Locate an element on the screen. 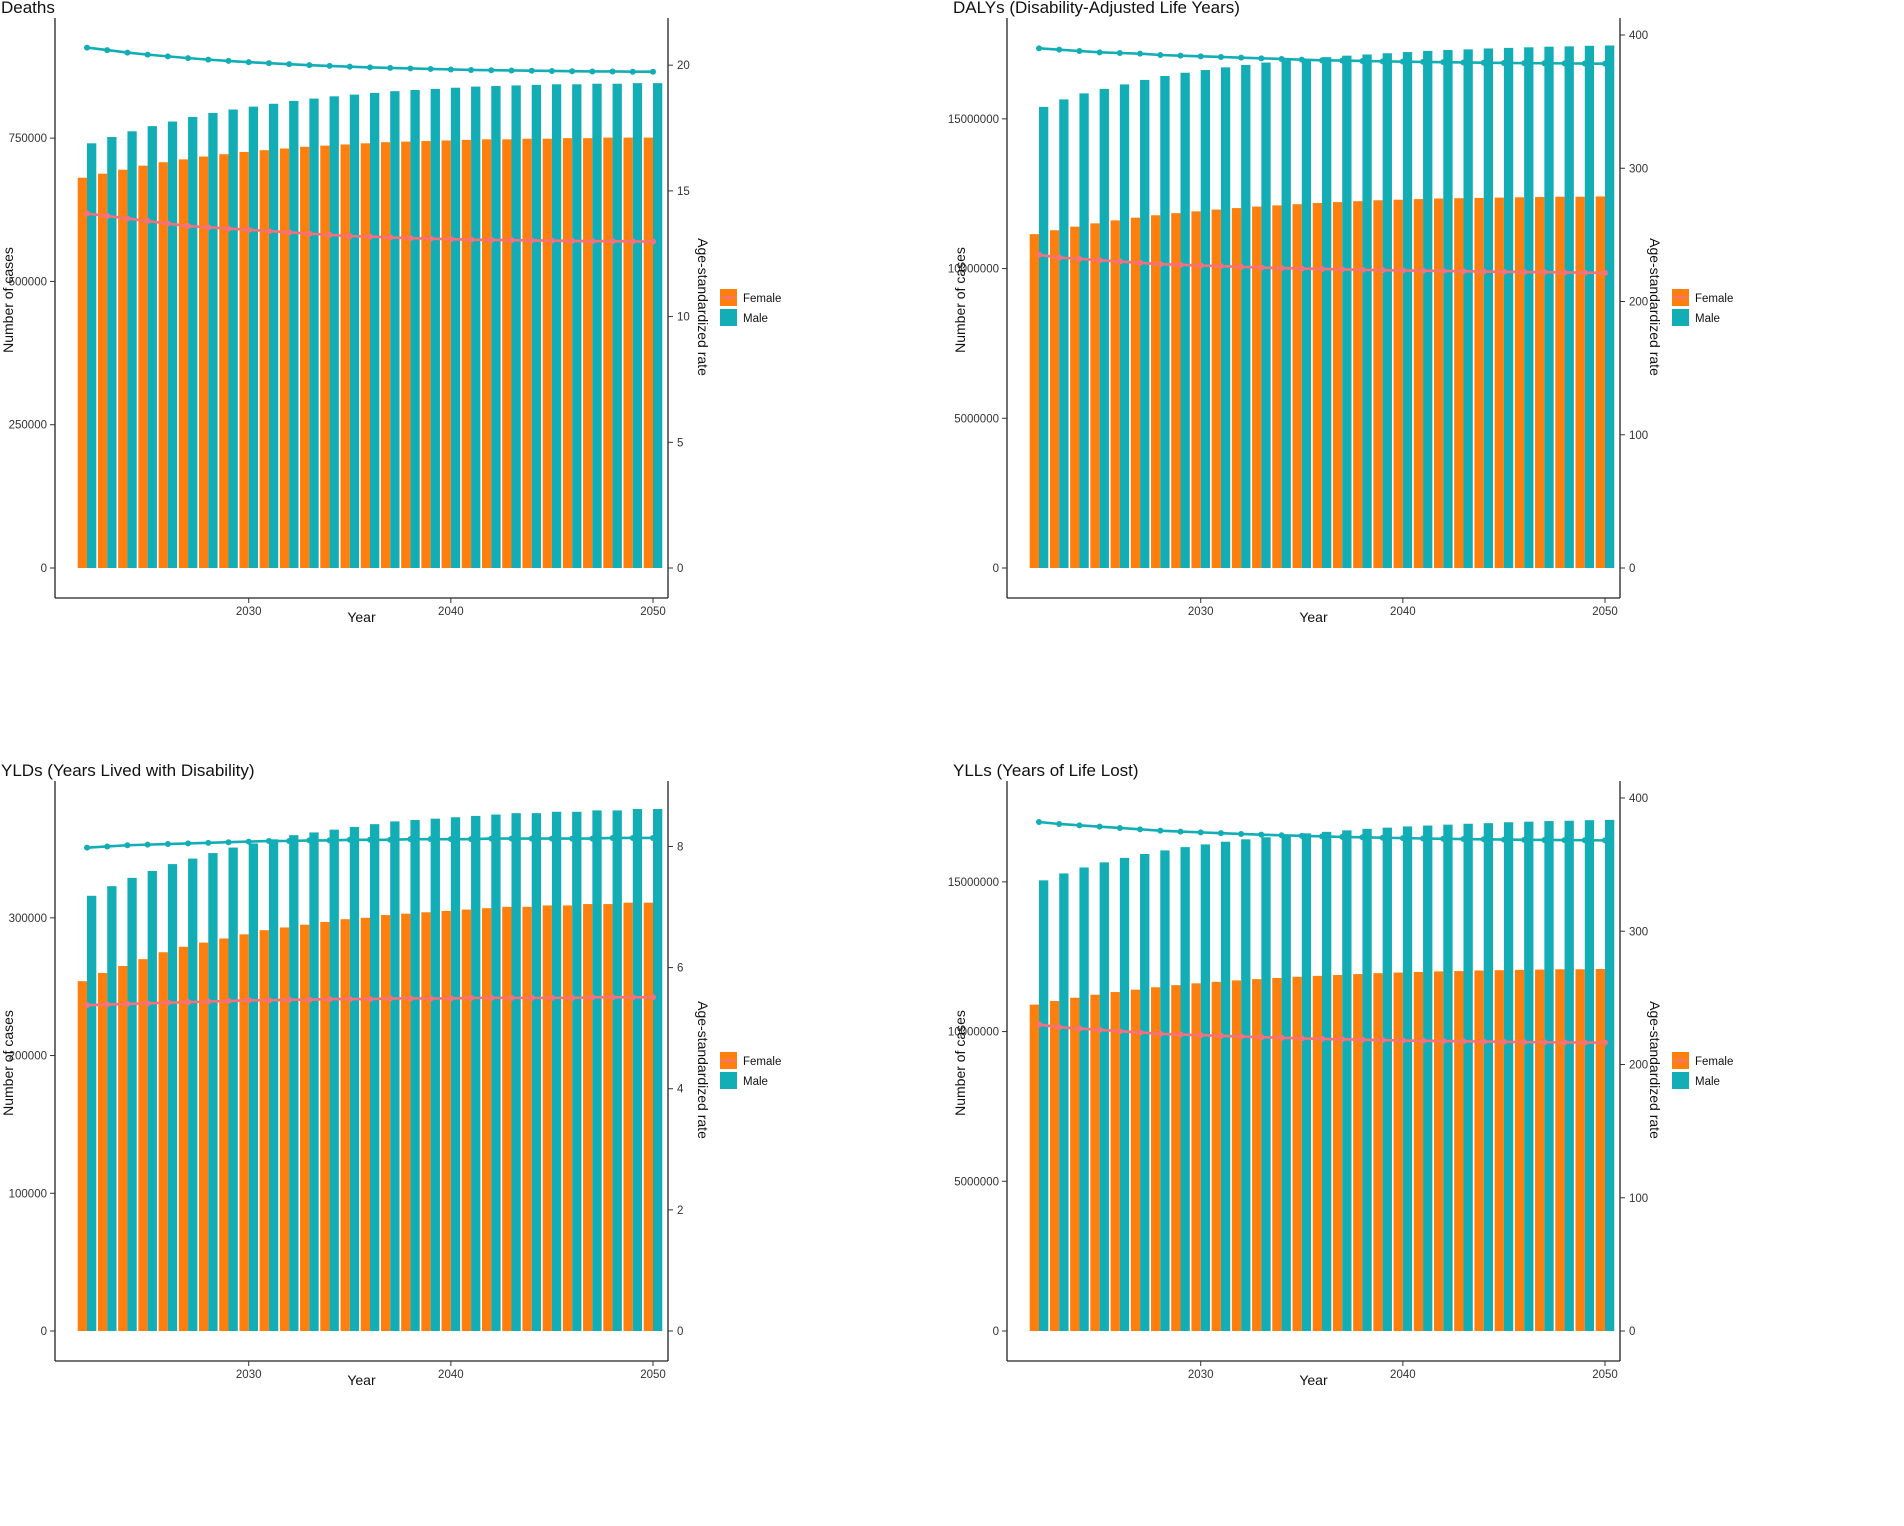  y-tick-label: 100000 is located at coordinates (28, 1194).